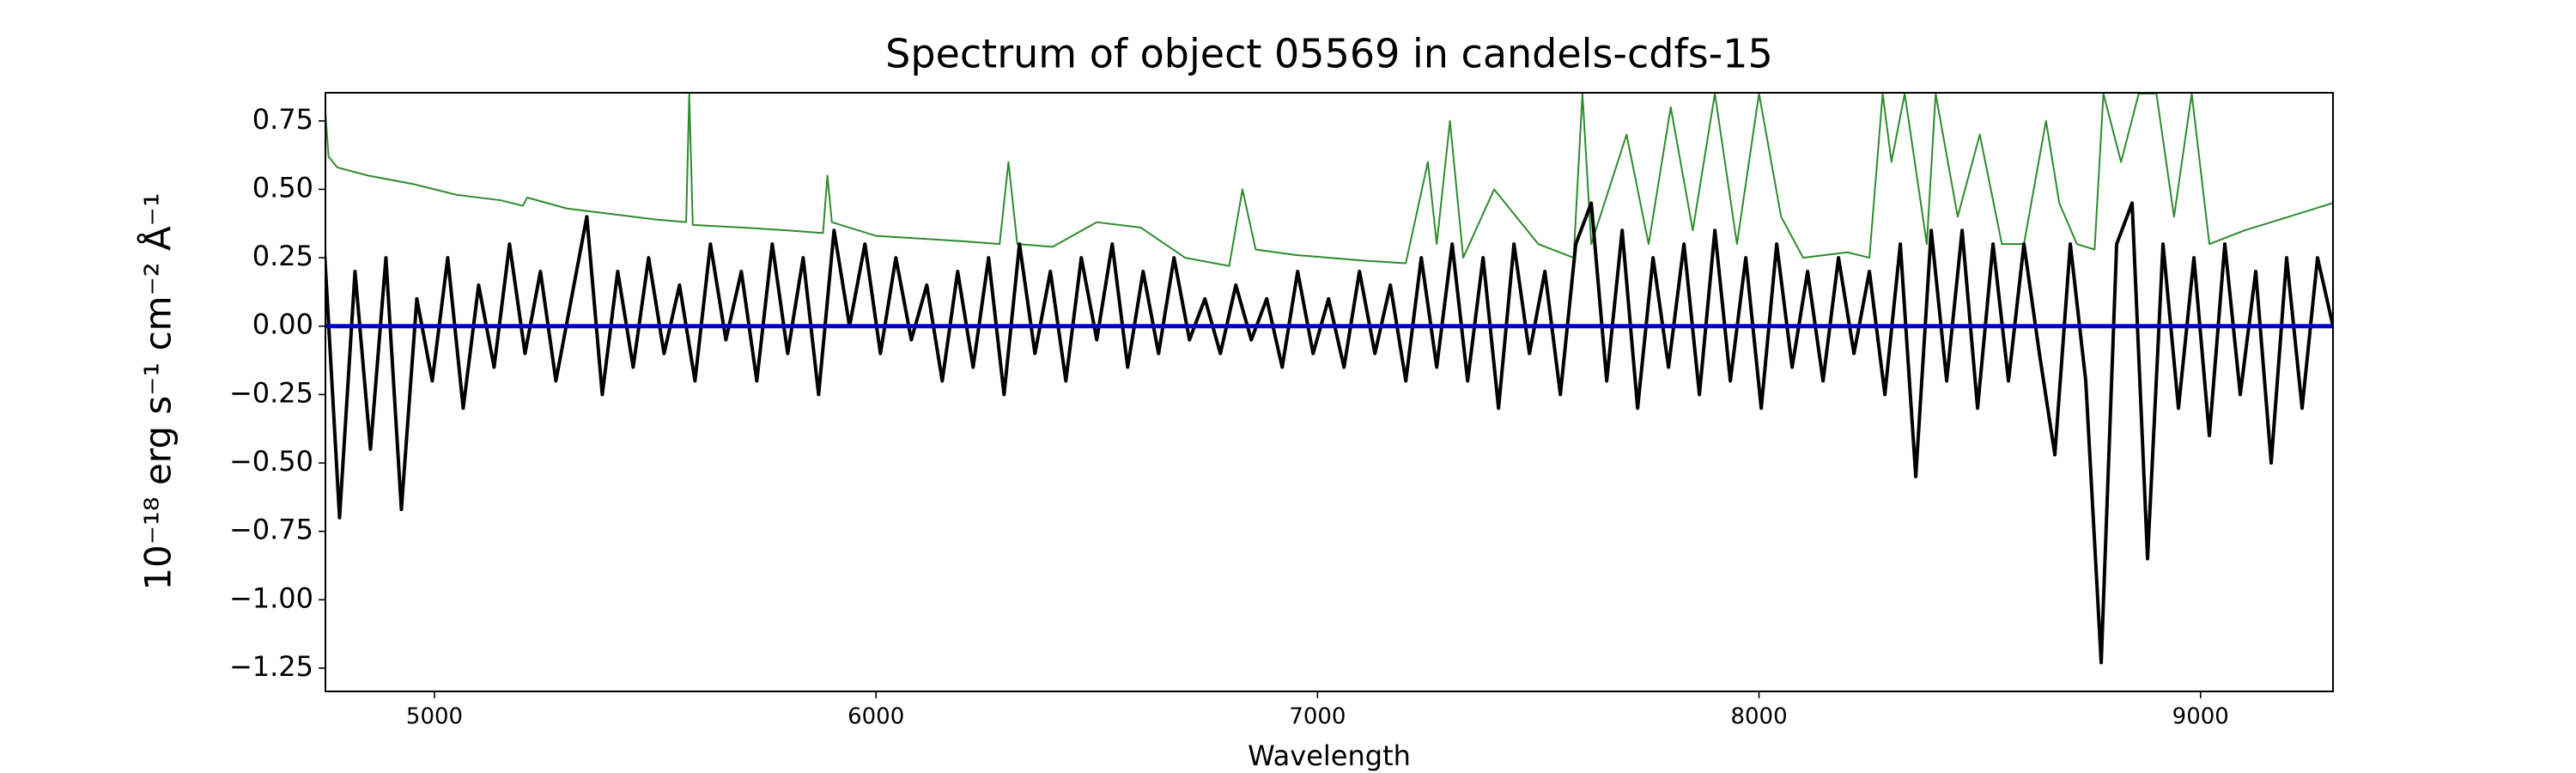 This screenshot has height=773, width=2576. Describe the element at coordinates (271, 392) in the screenshot. I see `y-tick-label: −0.25` at that location.